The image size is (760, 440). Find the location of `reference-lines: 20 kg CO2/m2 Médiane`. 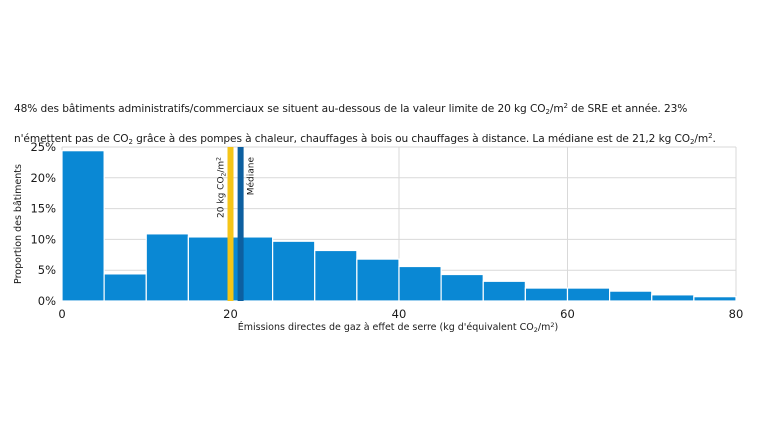

reference-lines: 20 kg CO2/m2 Médiane is located at coordinates (236, 224).